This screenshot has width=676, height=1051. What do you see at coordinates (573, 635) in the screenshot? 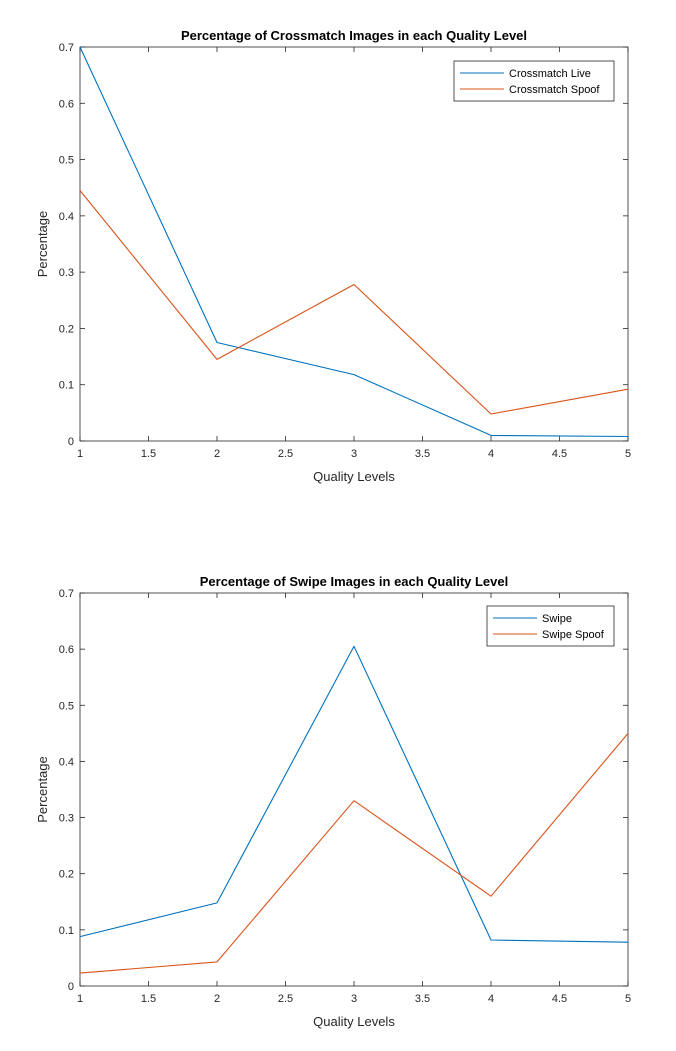
I see `legend-label: Swipe Spoof` at bounding box center [573, 635].